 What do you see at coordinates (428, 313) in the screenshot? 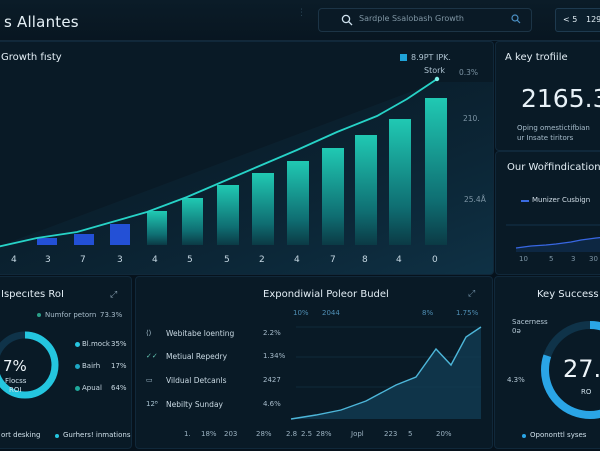
I see `exp-col-label: 8%` at bounding box center [428, 313].